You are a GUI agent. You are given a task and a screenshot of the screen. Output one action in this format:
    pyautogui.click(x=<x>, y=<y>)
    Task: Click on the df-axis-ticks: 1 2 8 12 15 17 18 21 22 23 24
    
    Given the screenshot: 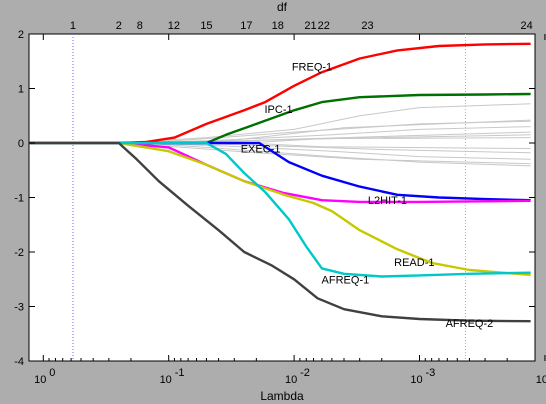 What is the action you would take?
    pyautogui.click(x=301, y=26)
    